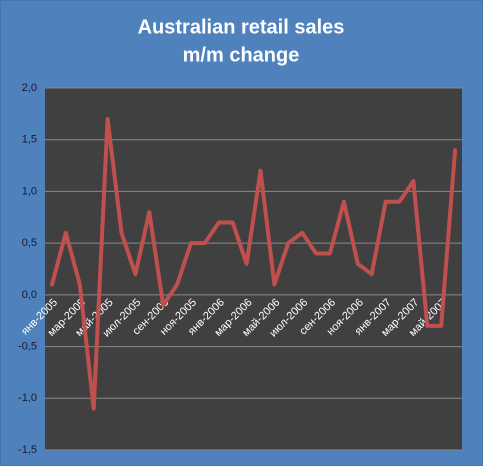 This screenshot has height=466, width=483. I want to click on y-tick-label: -1,5, so click(27, 450).